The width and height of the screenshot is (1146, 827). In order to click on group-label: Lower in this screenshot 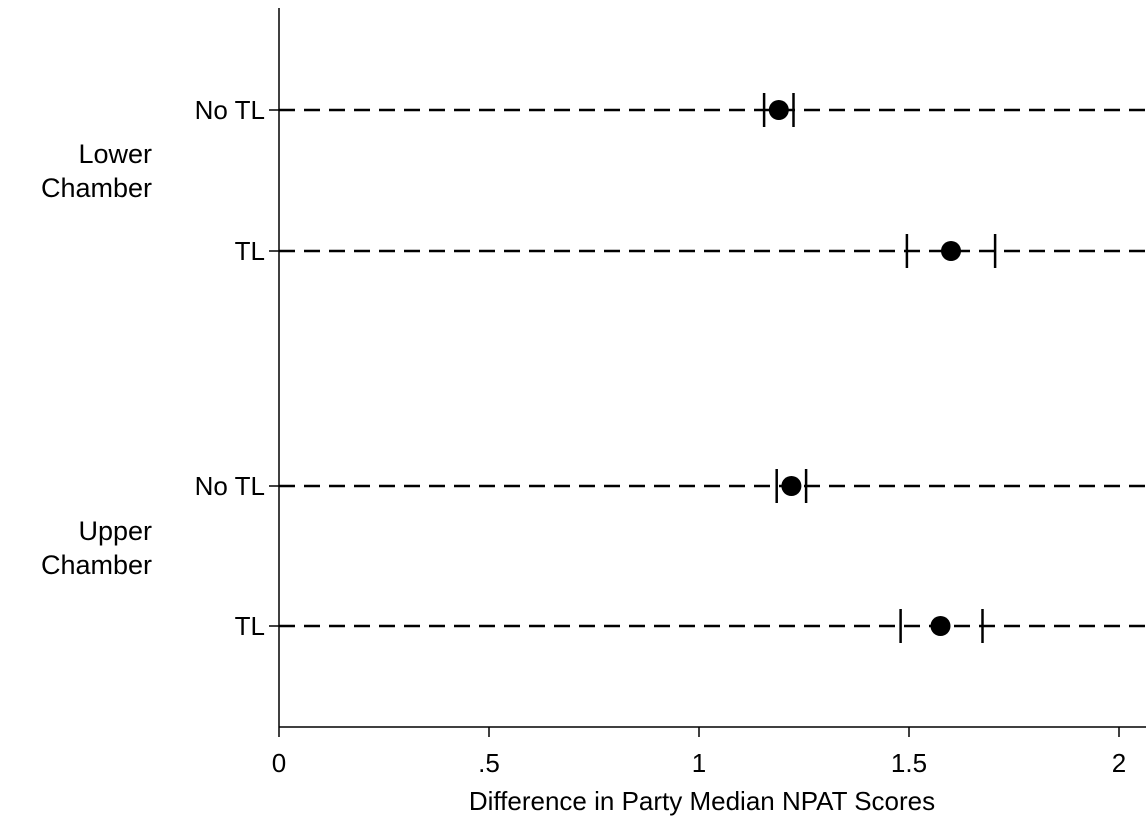, I will do `click(115, 154)`.